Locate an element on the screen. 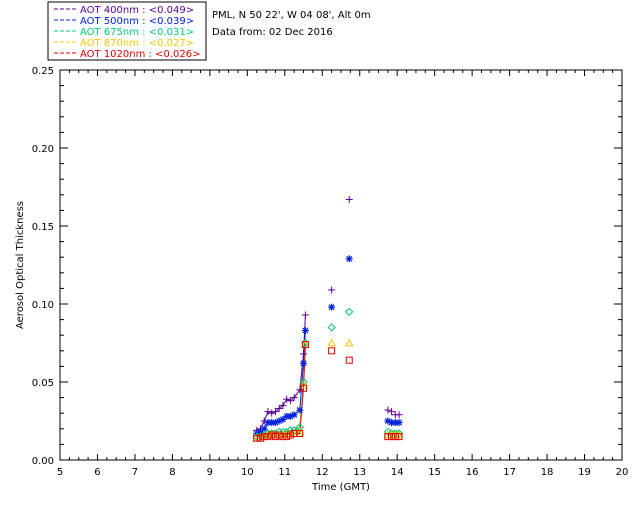 The image size is (640, 512). legend-entry: AOT 1020nm : <0.026> is located at coordinates (140, 54).